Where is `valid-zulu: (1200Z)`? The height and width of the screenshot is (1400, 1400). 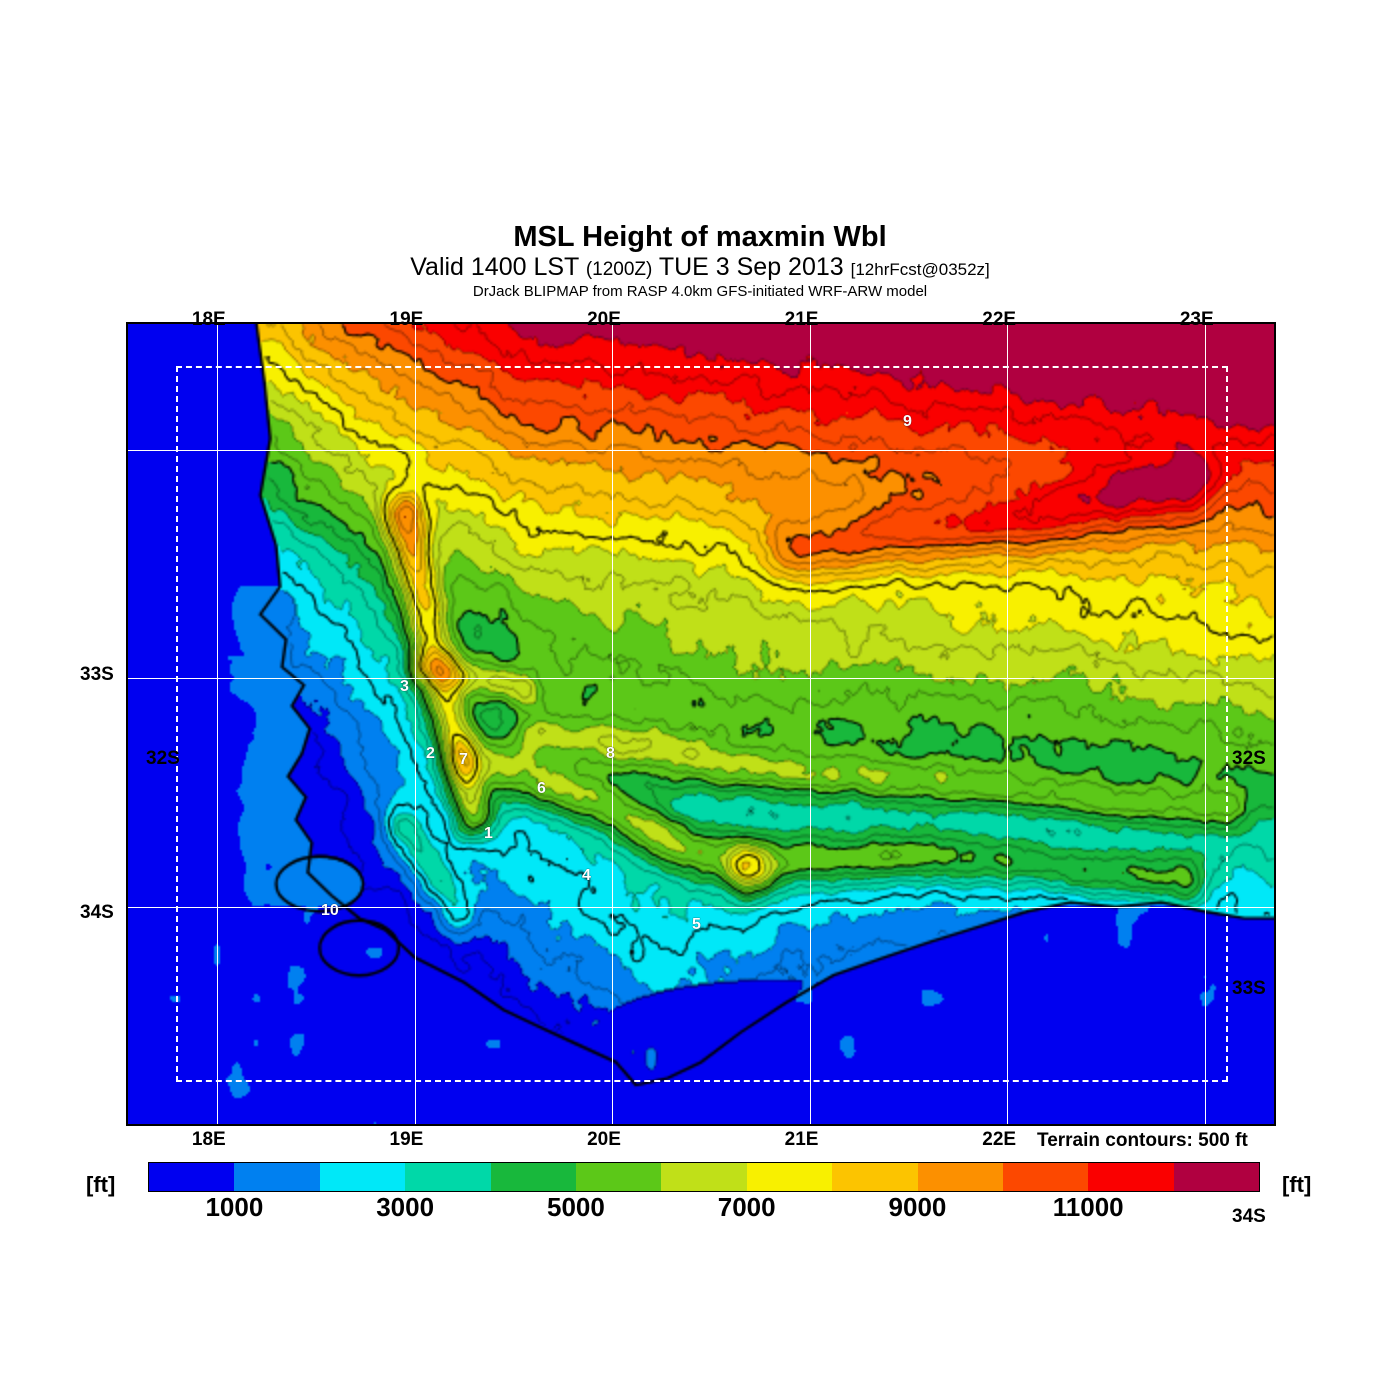
valid-zulu: (1200Z) is located at coordinates (619, 270).